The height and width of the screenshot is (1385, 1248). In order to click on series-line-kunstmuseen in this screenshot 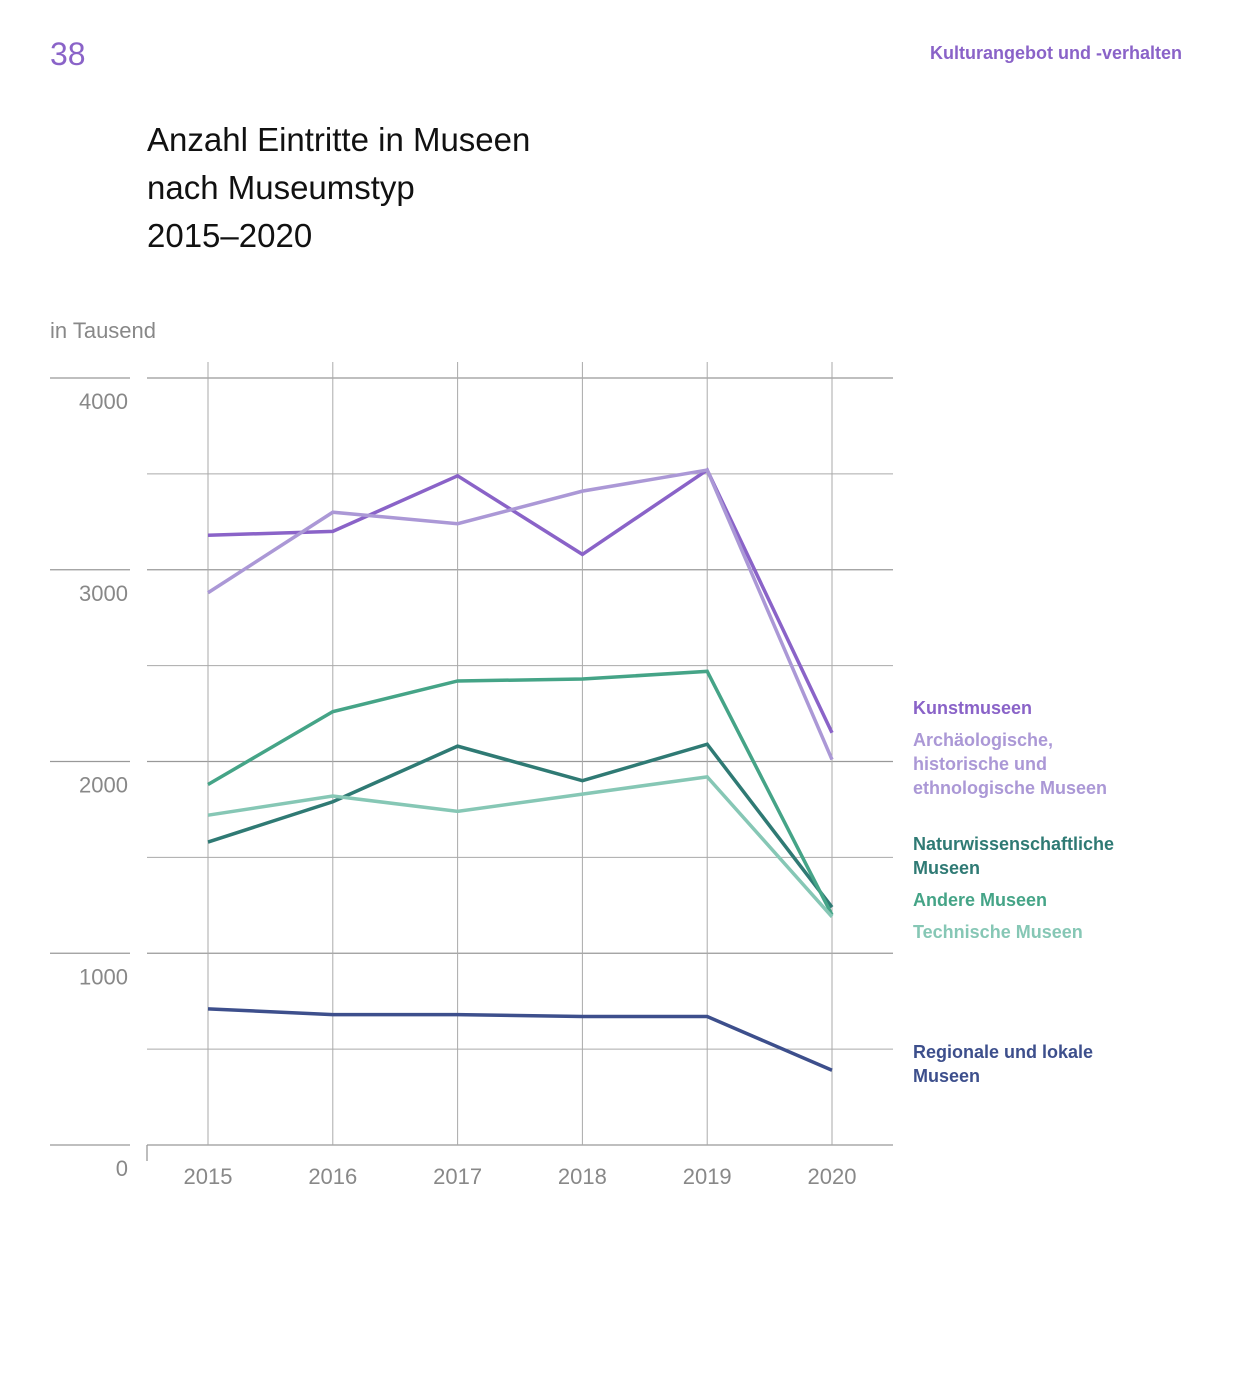, I will do `click(520, 600)`.